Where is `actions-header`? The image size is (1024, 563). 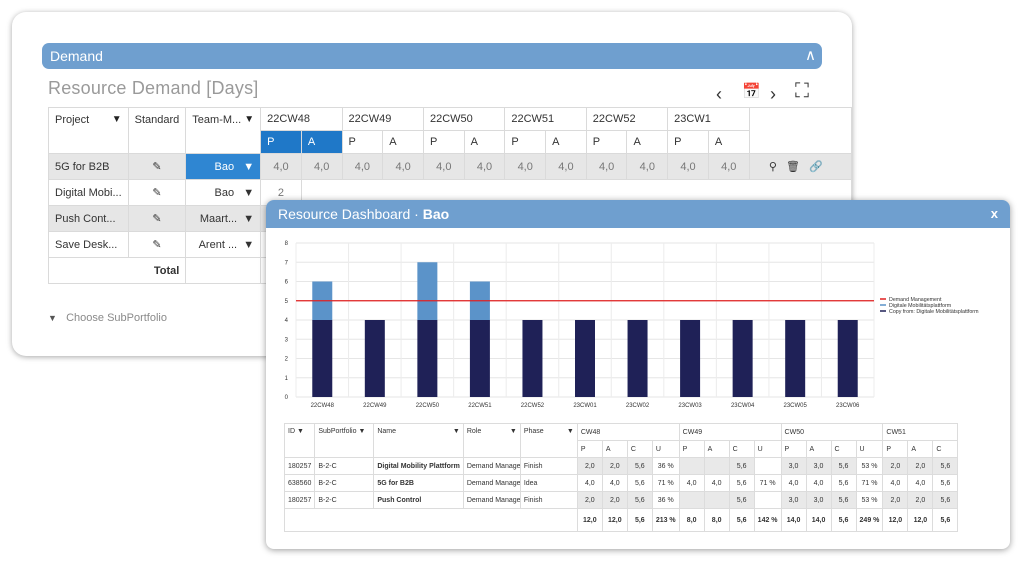 actions-header is located at coordinates (800, 130).